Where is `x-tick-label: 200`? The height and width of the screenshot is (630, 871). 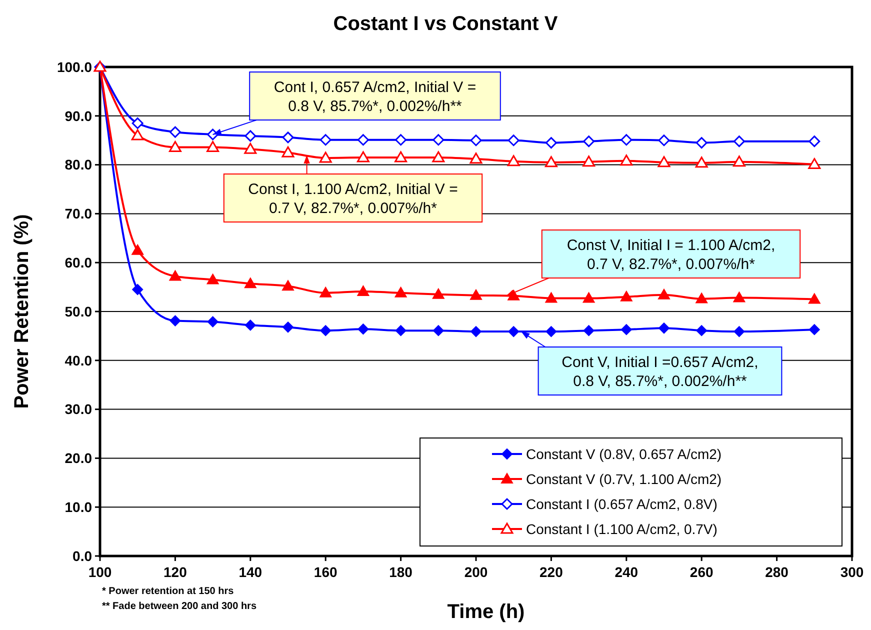 x-tick-label: 200 is located at coordinates (476, 572).